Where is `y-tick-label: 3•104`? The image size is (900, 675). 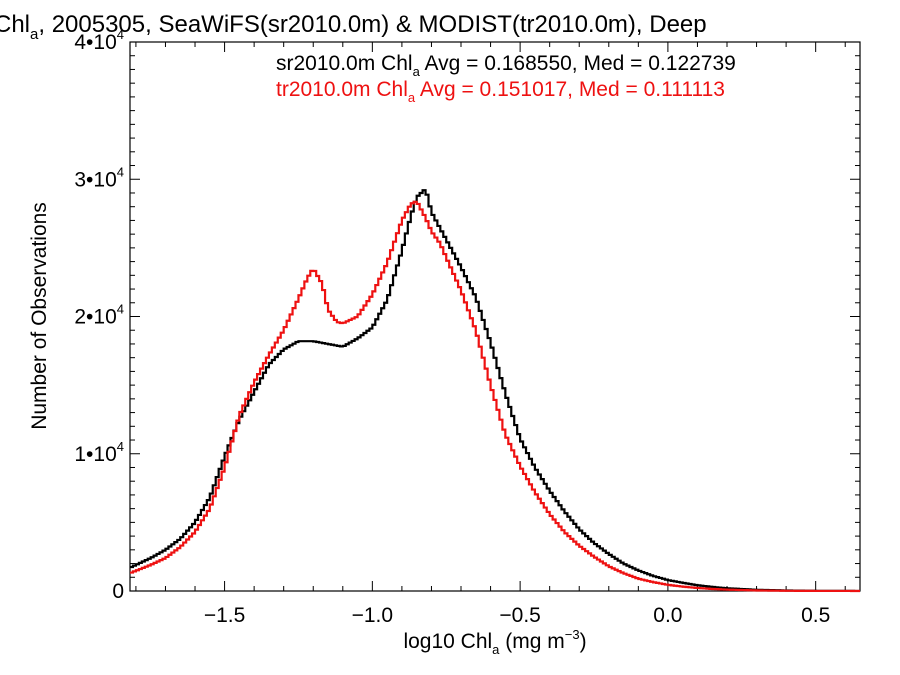
y-tick-label: 3•104 is located at coordinates (99, 177).